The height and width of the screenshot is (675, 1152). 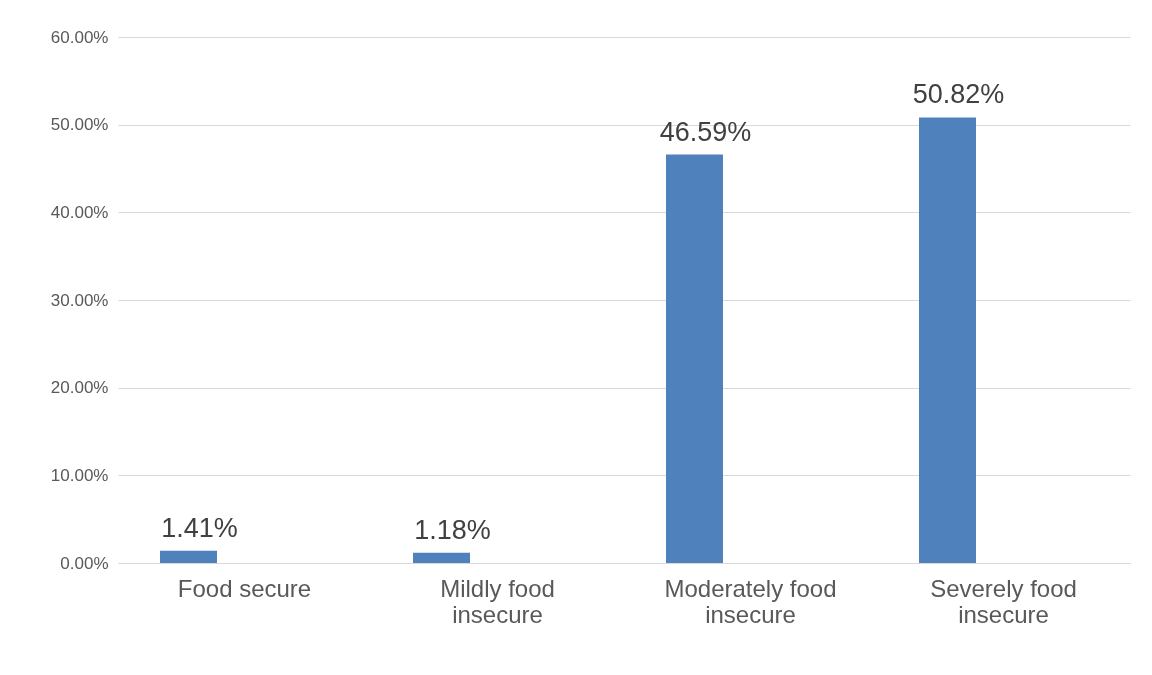 What do you see at coordinates (244, 588) in the screenshot?
I see `x-tick-label: Food secure` at bounding box center [244, 588].